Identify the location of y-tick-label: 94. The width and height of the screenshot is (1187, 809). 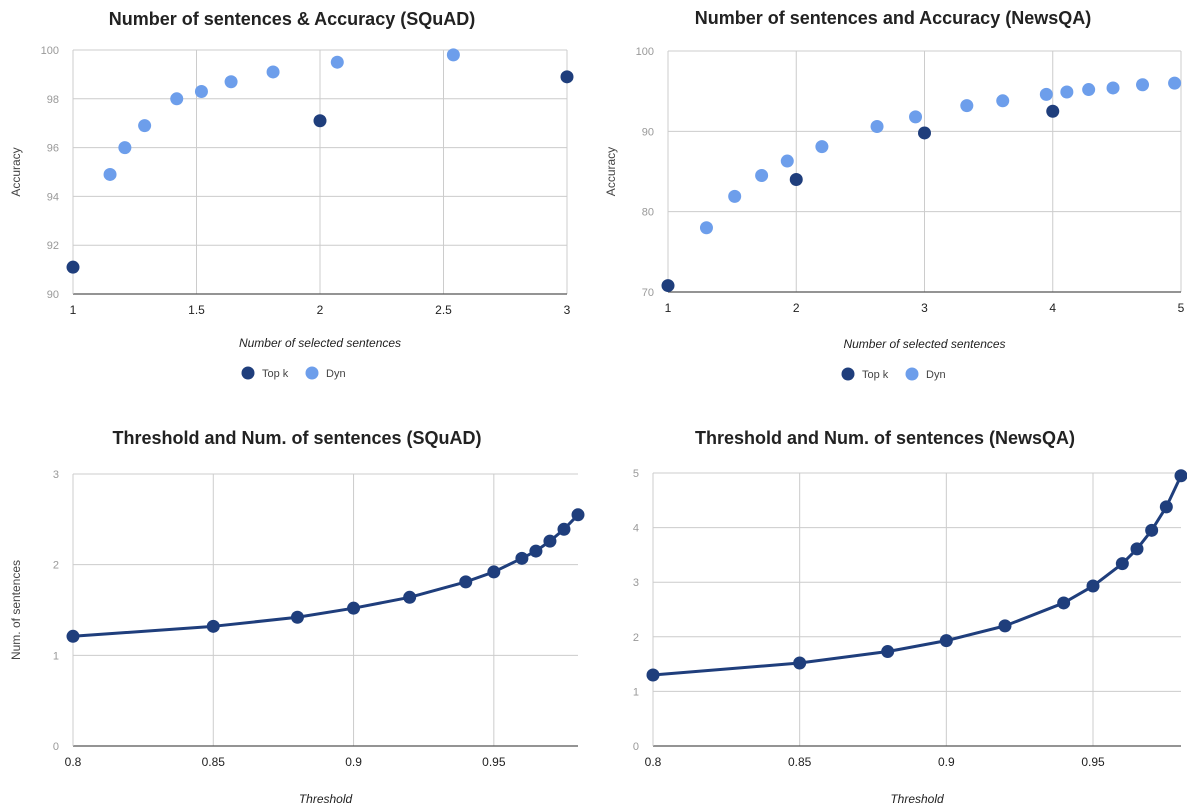
(53, 197).